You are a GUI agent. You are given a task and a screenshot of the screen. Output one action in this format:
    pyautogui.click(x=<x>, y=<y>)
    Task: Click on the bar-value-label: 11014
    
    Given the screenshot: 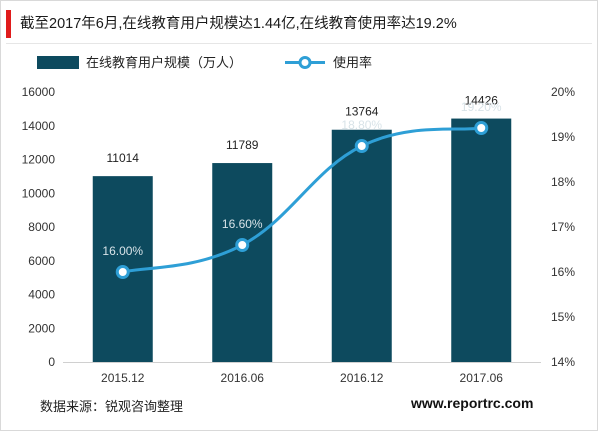 What is the action you would take?
    pyautogui.click(x=123, y=158)
    